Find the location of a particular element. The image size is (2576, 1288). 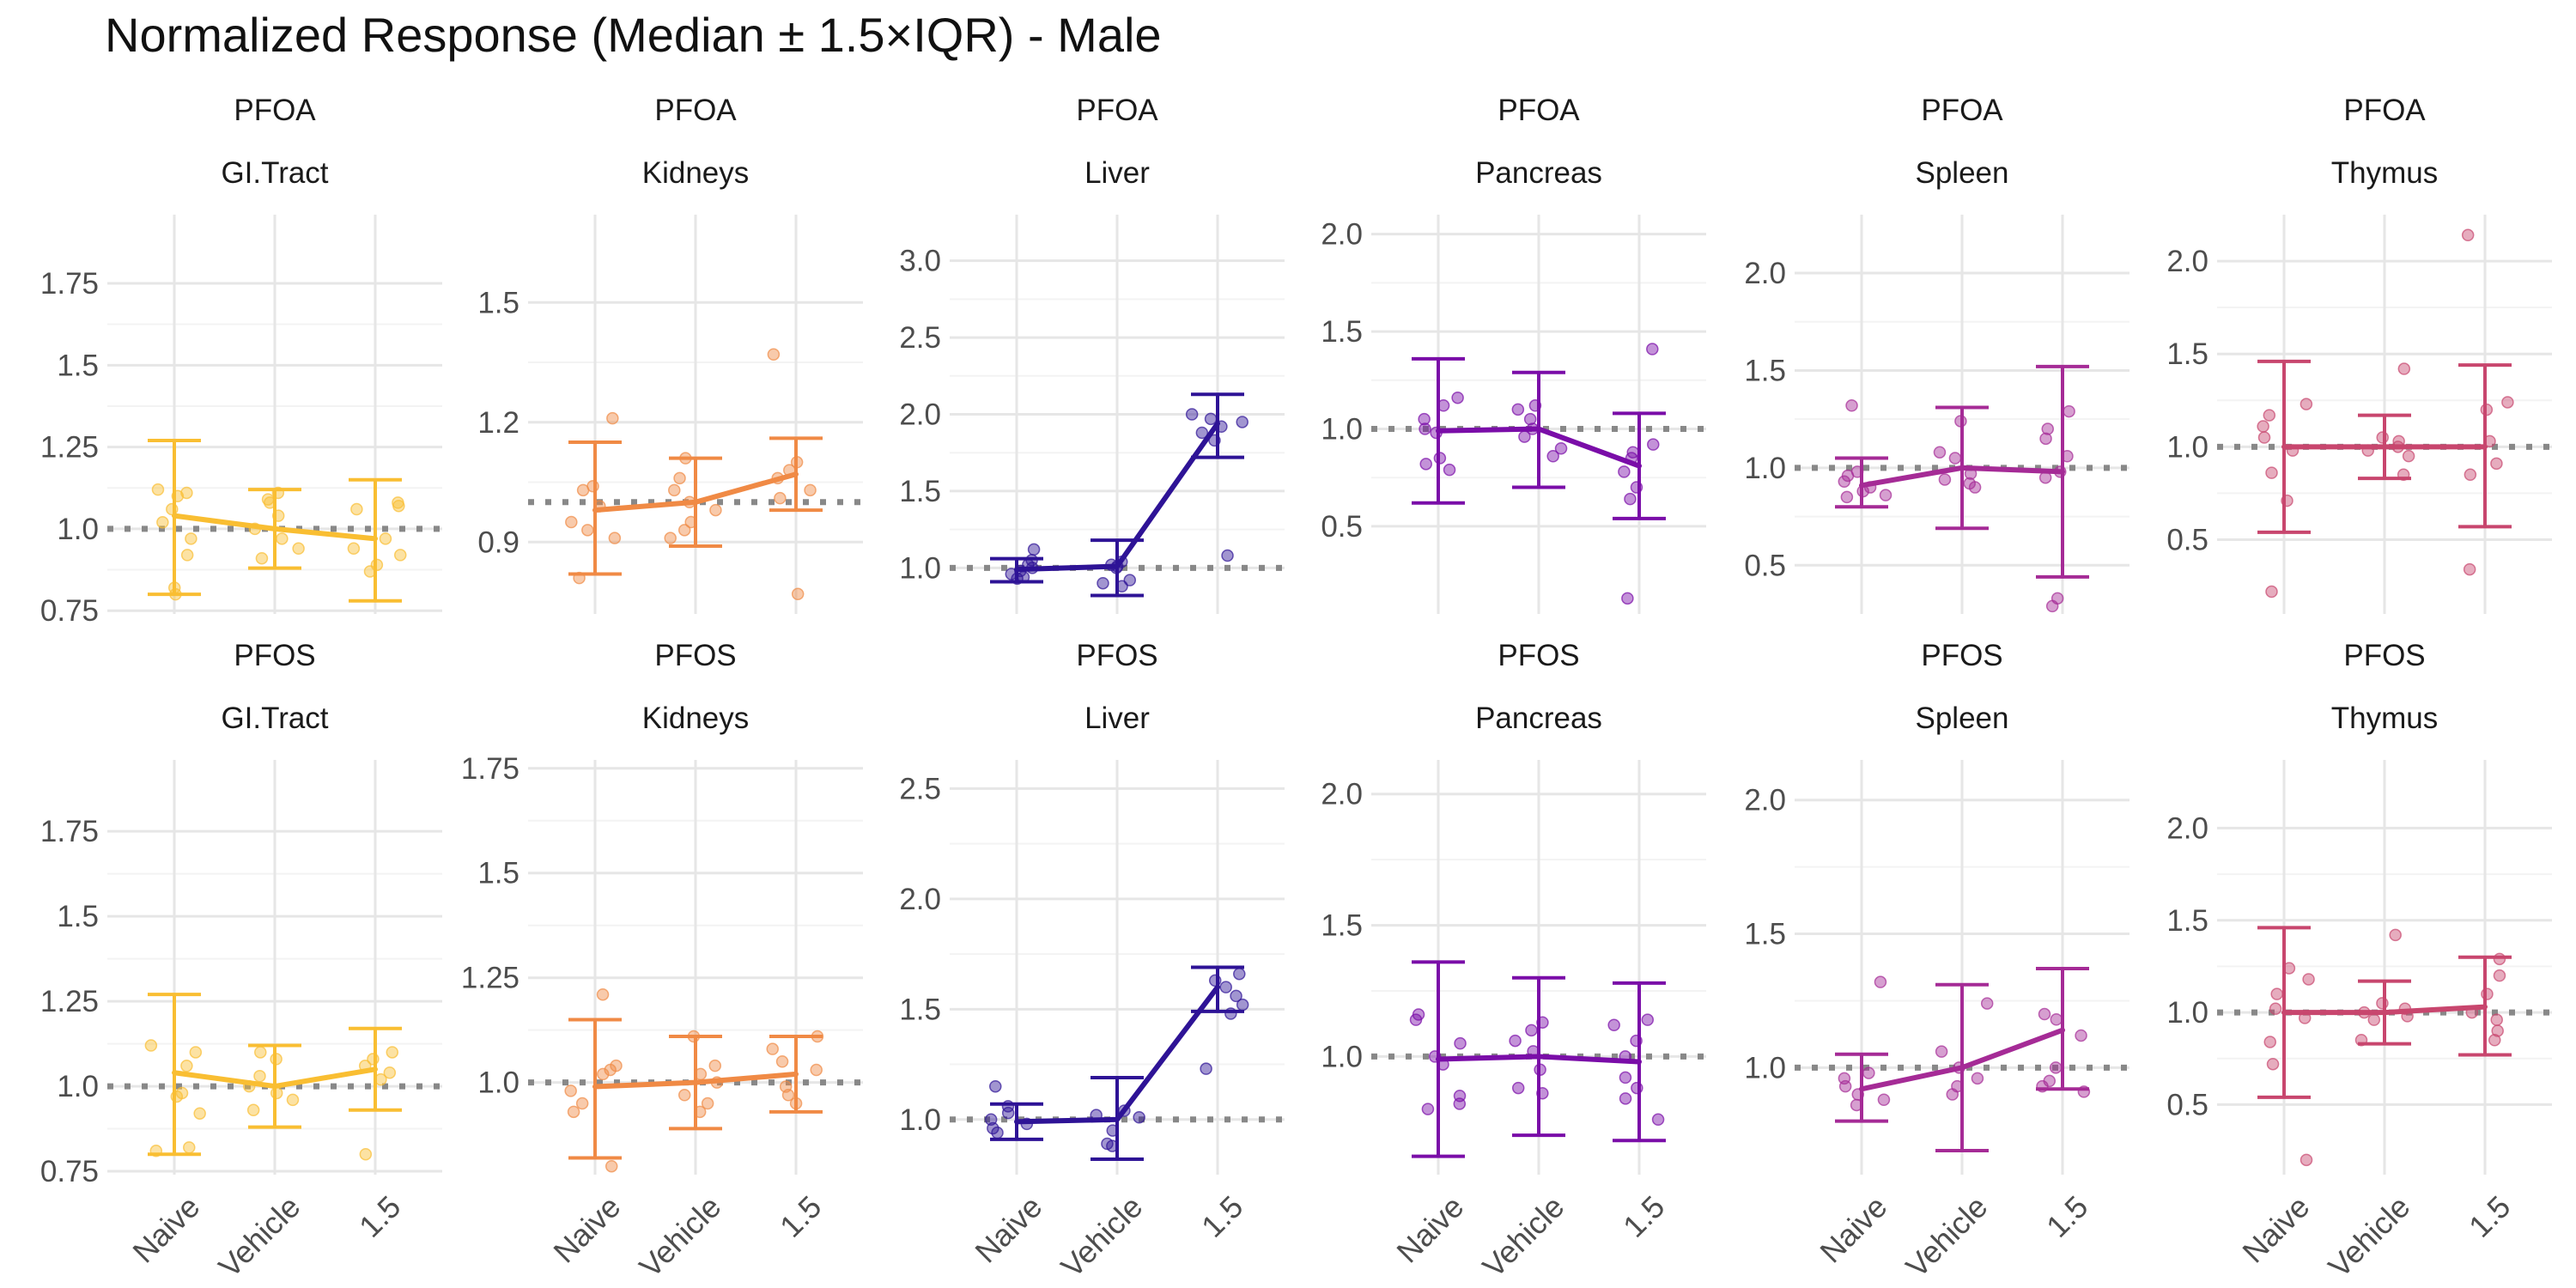

strip-organ: Pancreas is located at coordinates (1539, 718).